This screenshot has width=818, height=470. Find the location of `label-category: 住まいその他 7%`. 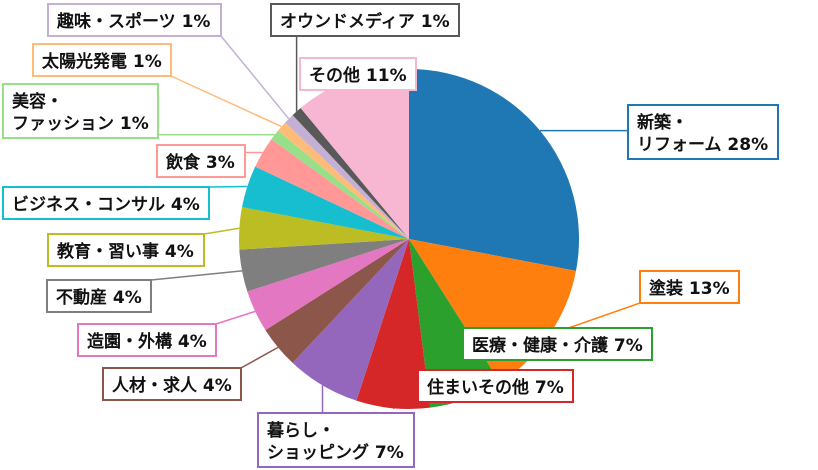

label-category: 住まいその他 7% is located at coordinates (495, 387).